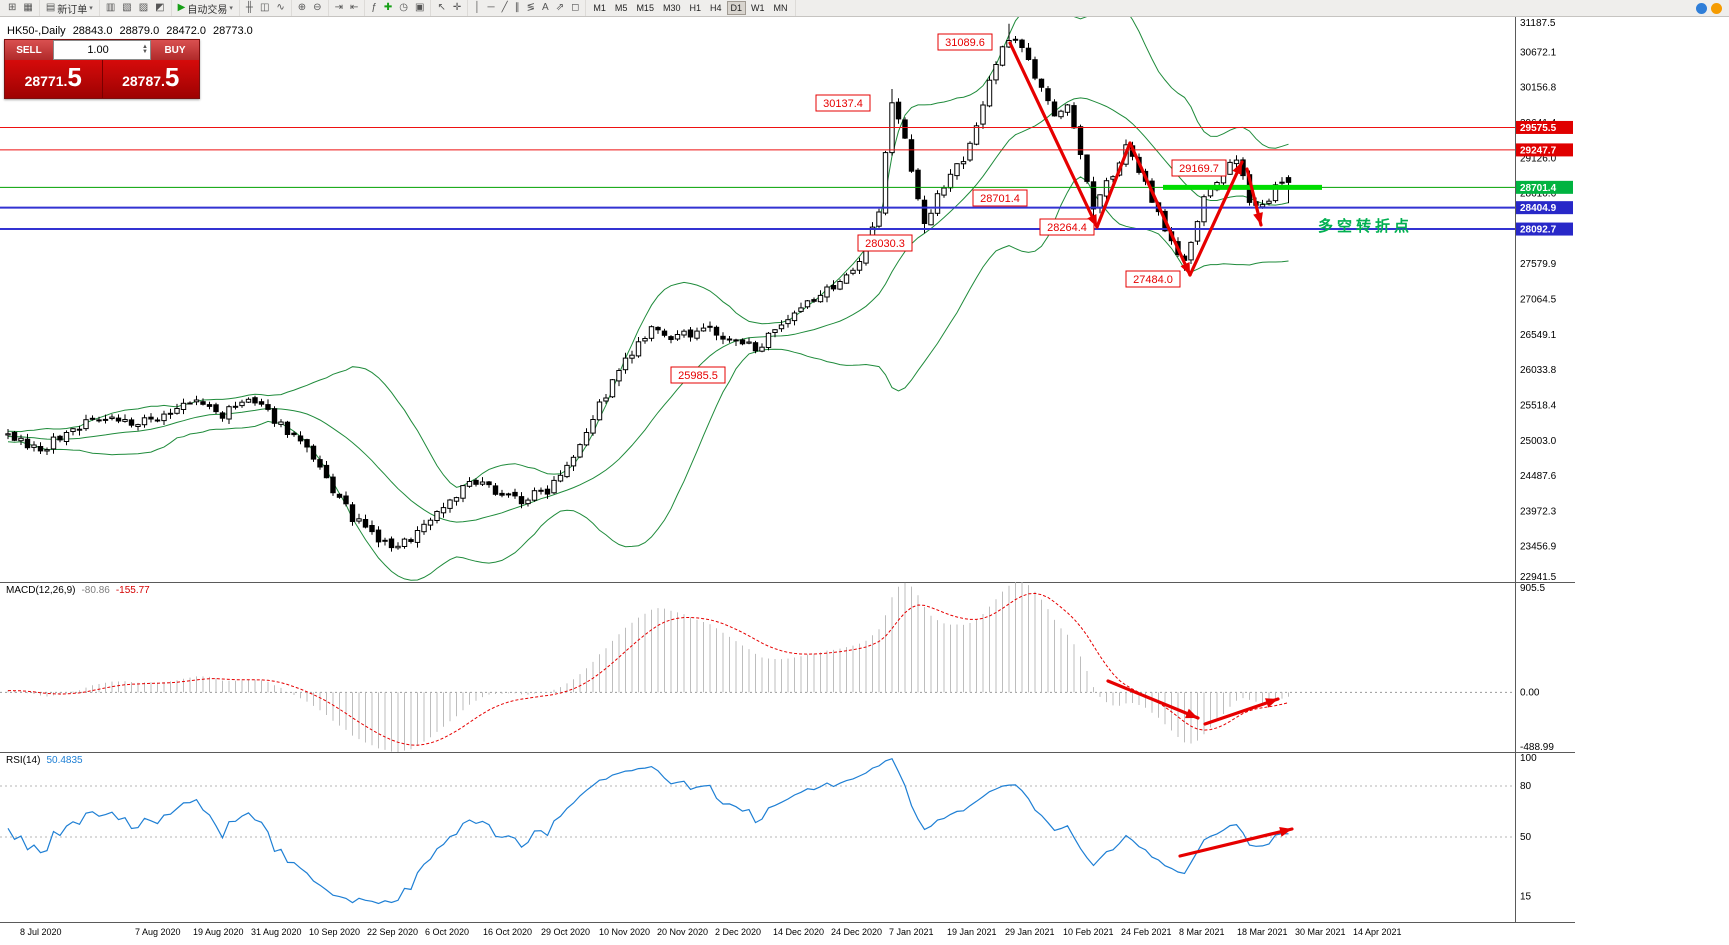  Describe the element at coordinates (1526, 837) in the screenshot. I see `svg-text: 50` at that location.